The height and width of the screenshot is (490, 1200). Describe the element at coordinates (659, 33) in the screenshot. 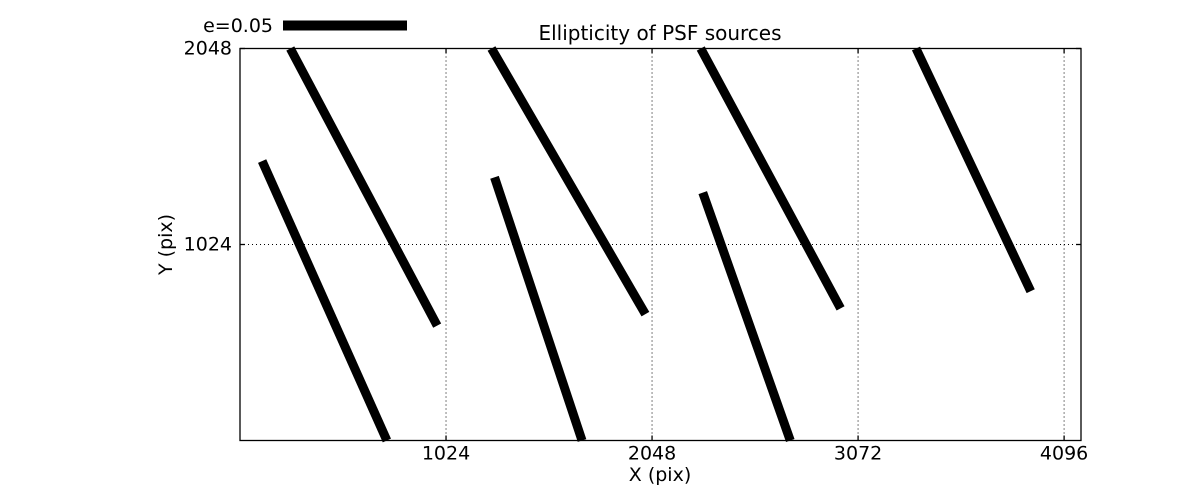

I see `chart-title: Ellipticity of PSF sources` at that location.